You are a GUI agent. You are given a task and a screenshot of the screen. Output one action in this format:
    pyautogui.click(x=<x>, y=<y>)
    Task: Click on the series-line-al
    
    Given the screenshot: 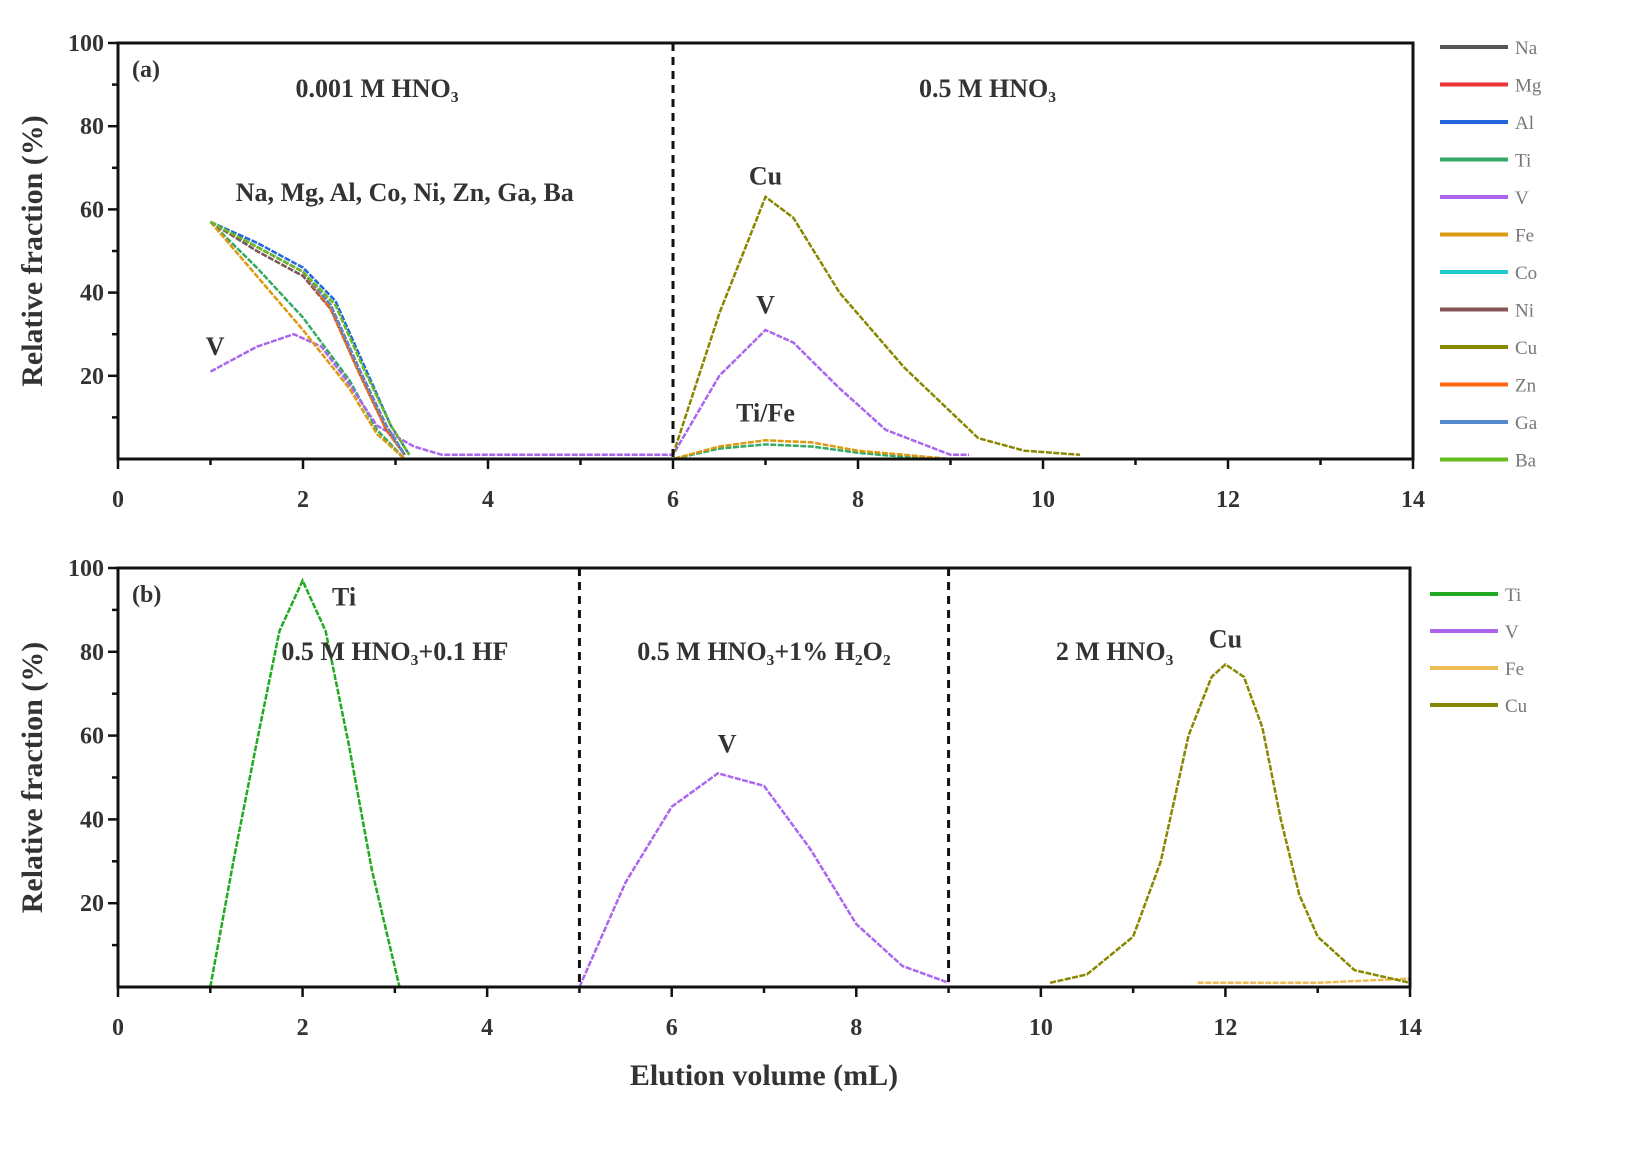 What is the action you would take?
    pyautogui.click(x=310, y=338)
    